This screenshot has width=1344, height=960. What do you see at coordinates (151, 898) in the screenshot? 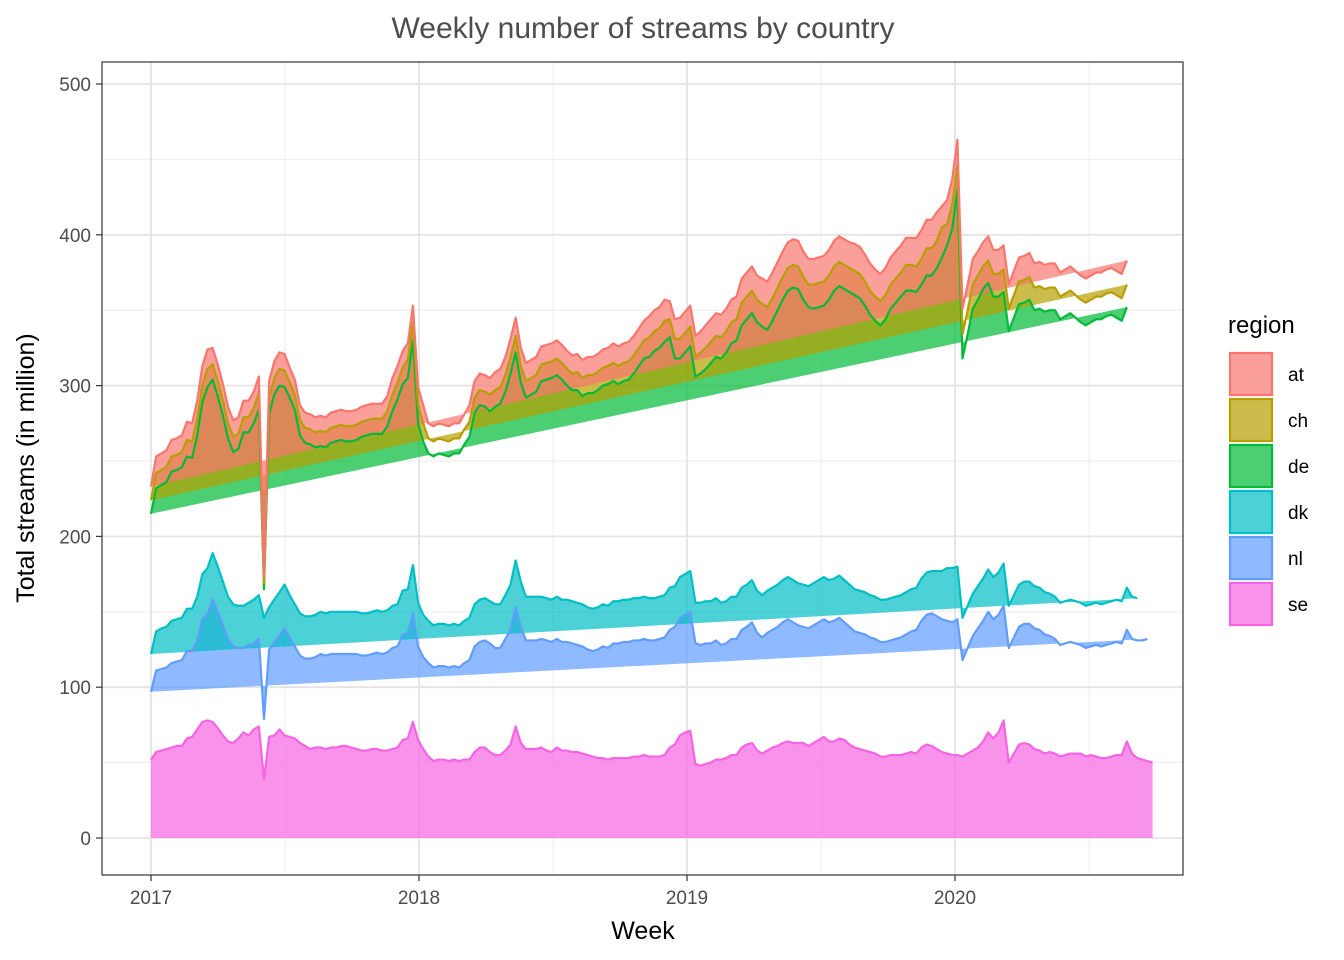
I see `x-tick-label: 2017` at bounding box center [151, 898].